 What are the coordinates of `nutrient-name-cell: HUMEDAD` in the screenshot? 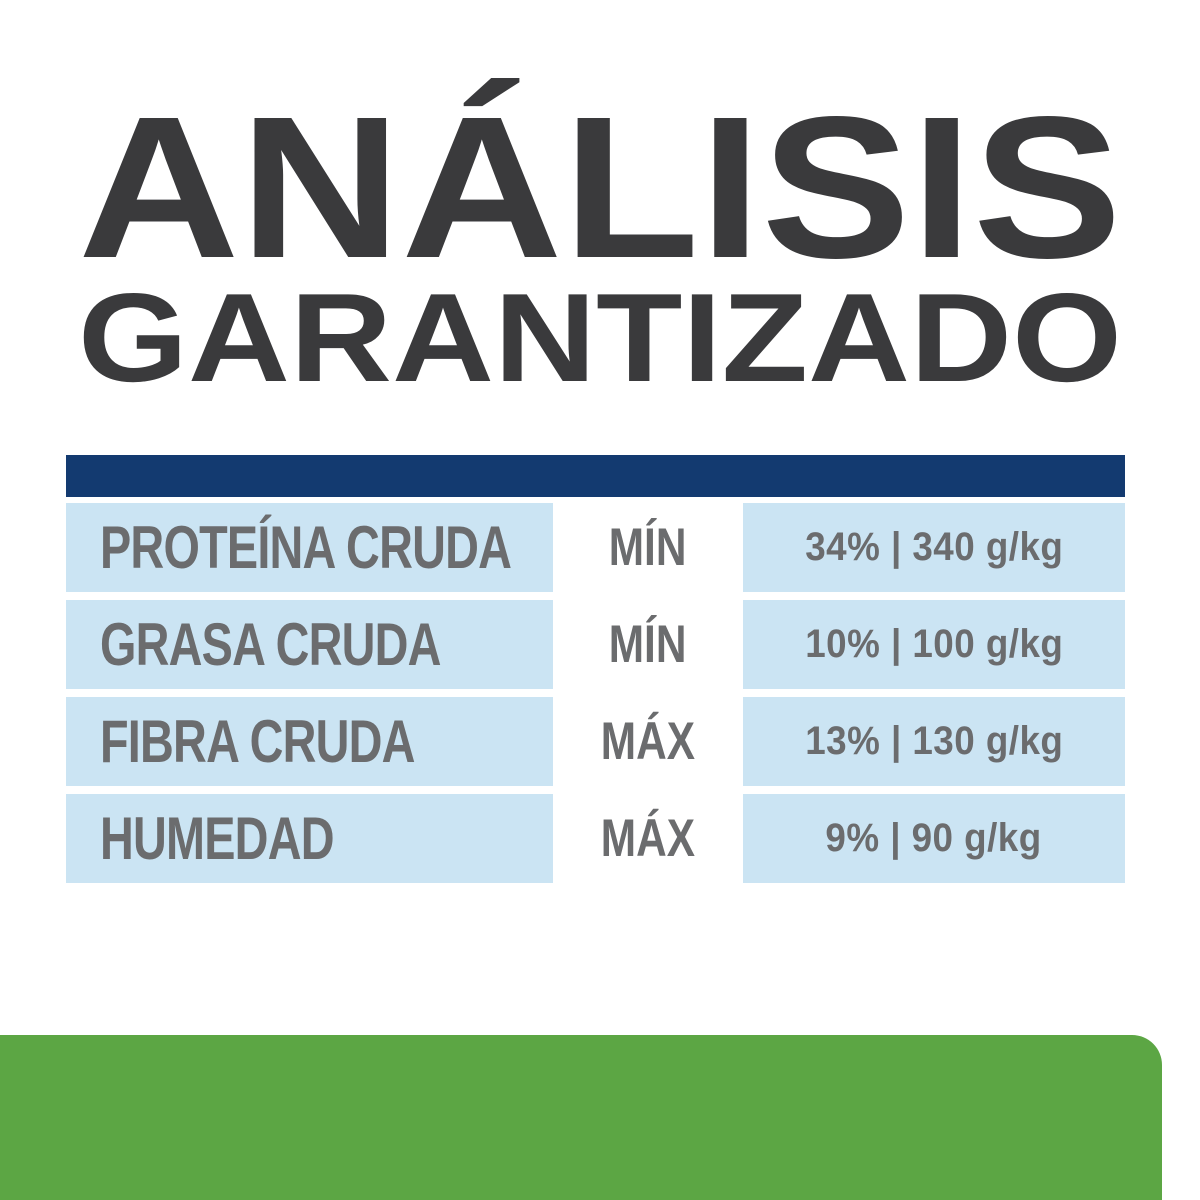 It's located at (309, 838).